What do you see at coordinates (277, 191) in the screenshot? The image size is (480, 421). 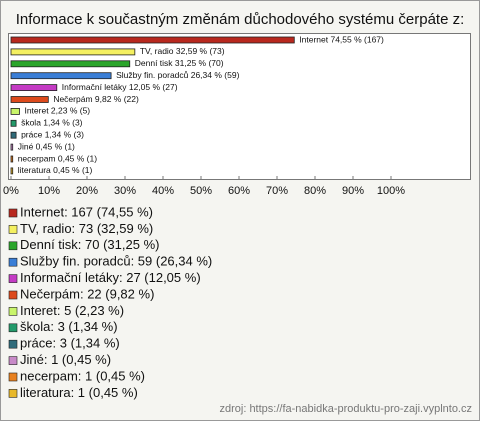 I see `x-tick-label: 70%` at bounding box center [277, 191].